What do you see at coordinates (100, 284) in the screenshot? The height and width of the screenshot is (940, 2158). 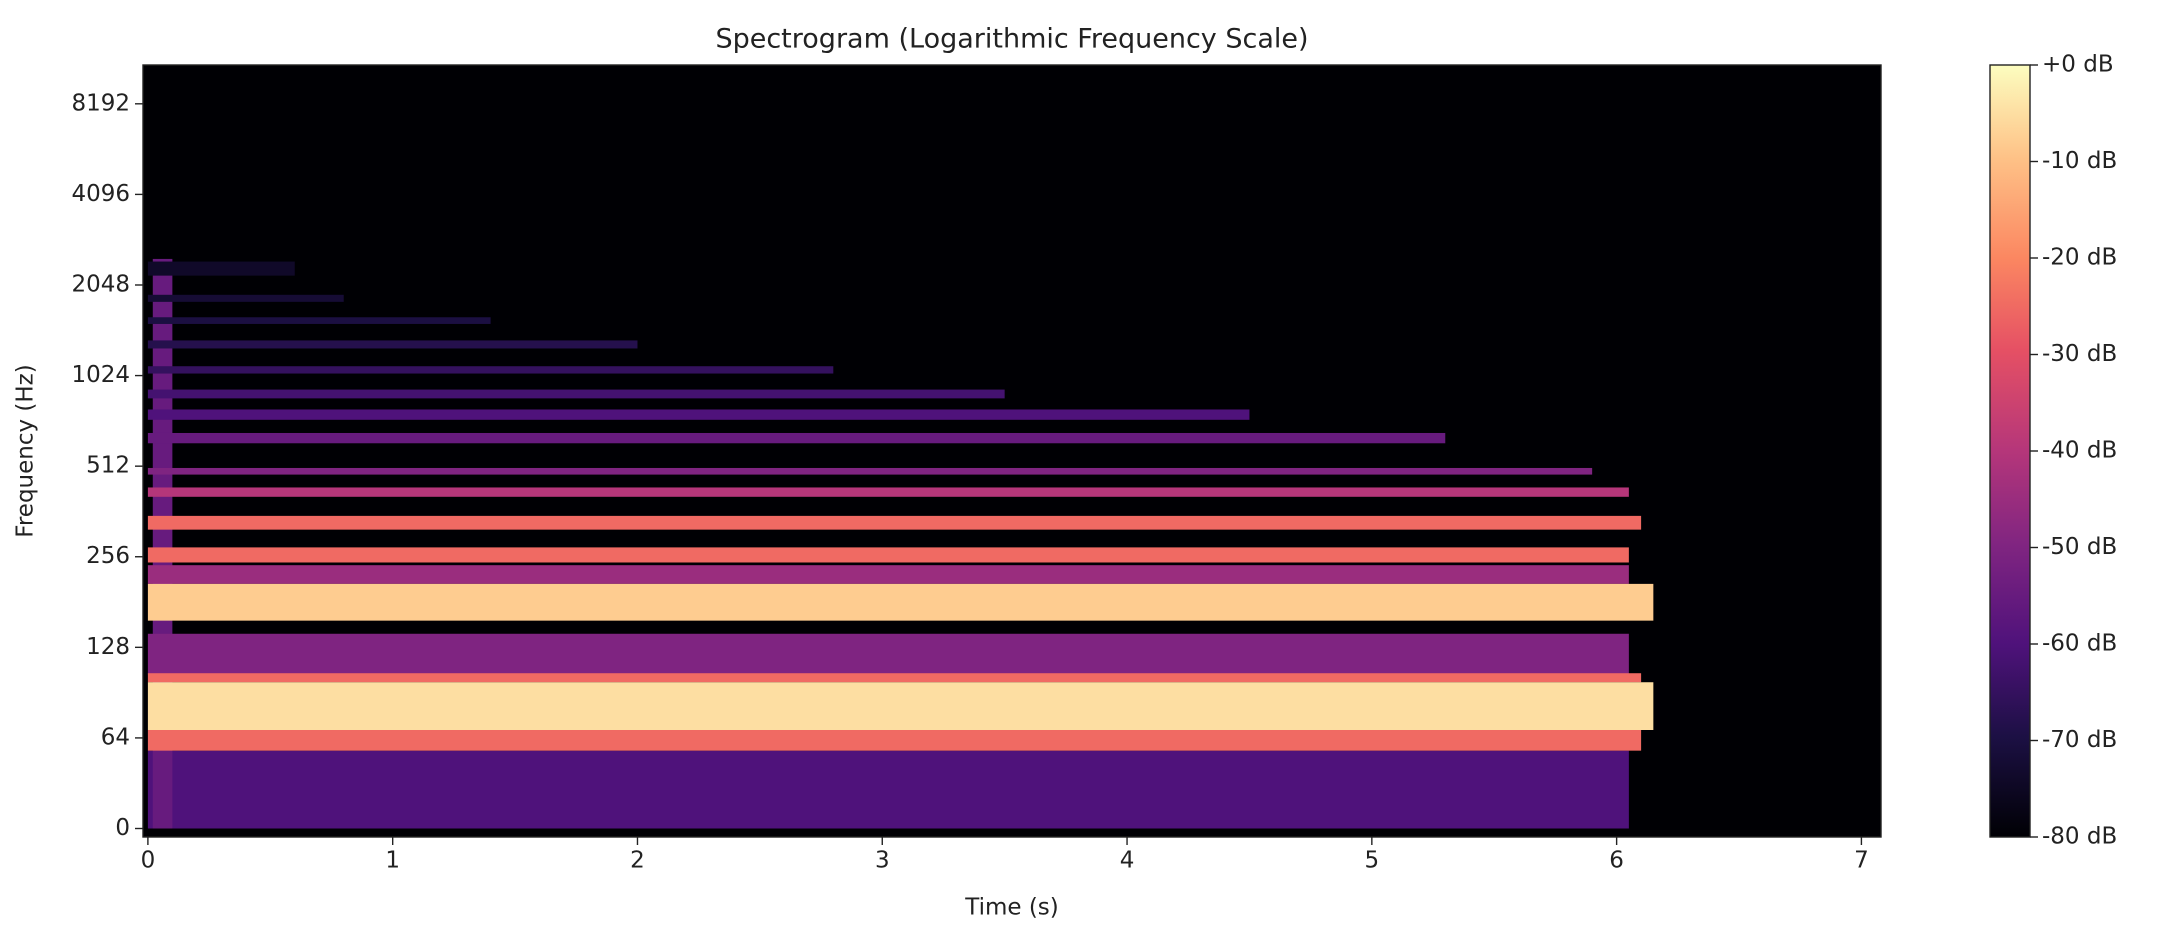 I see `y-tick-label: 2048` at bounding box center [100, 284].